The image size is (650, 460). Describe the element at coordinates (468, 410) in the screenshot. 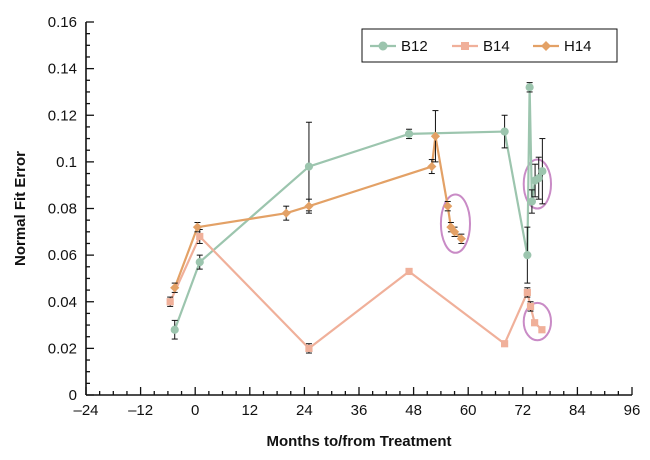

I see `x-tick-label: 60` at that location.